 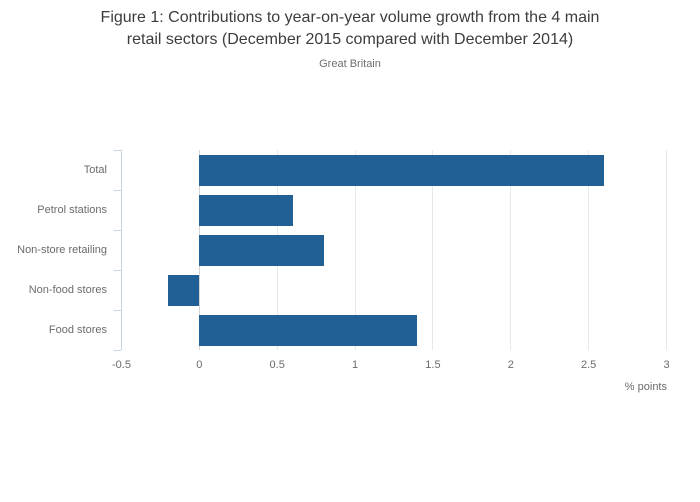 What do you see at coordinates (277, 365) in the screenshot?
I see `x-tick-label-0.5: 0.5` at bounding box center [277, 365].